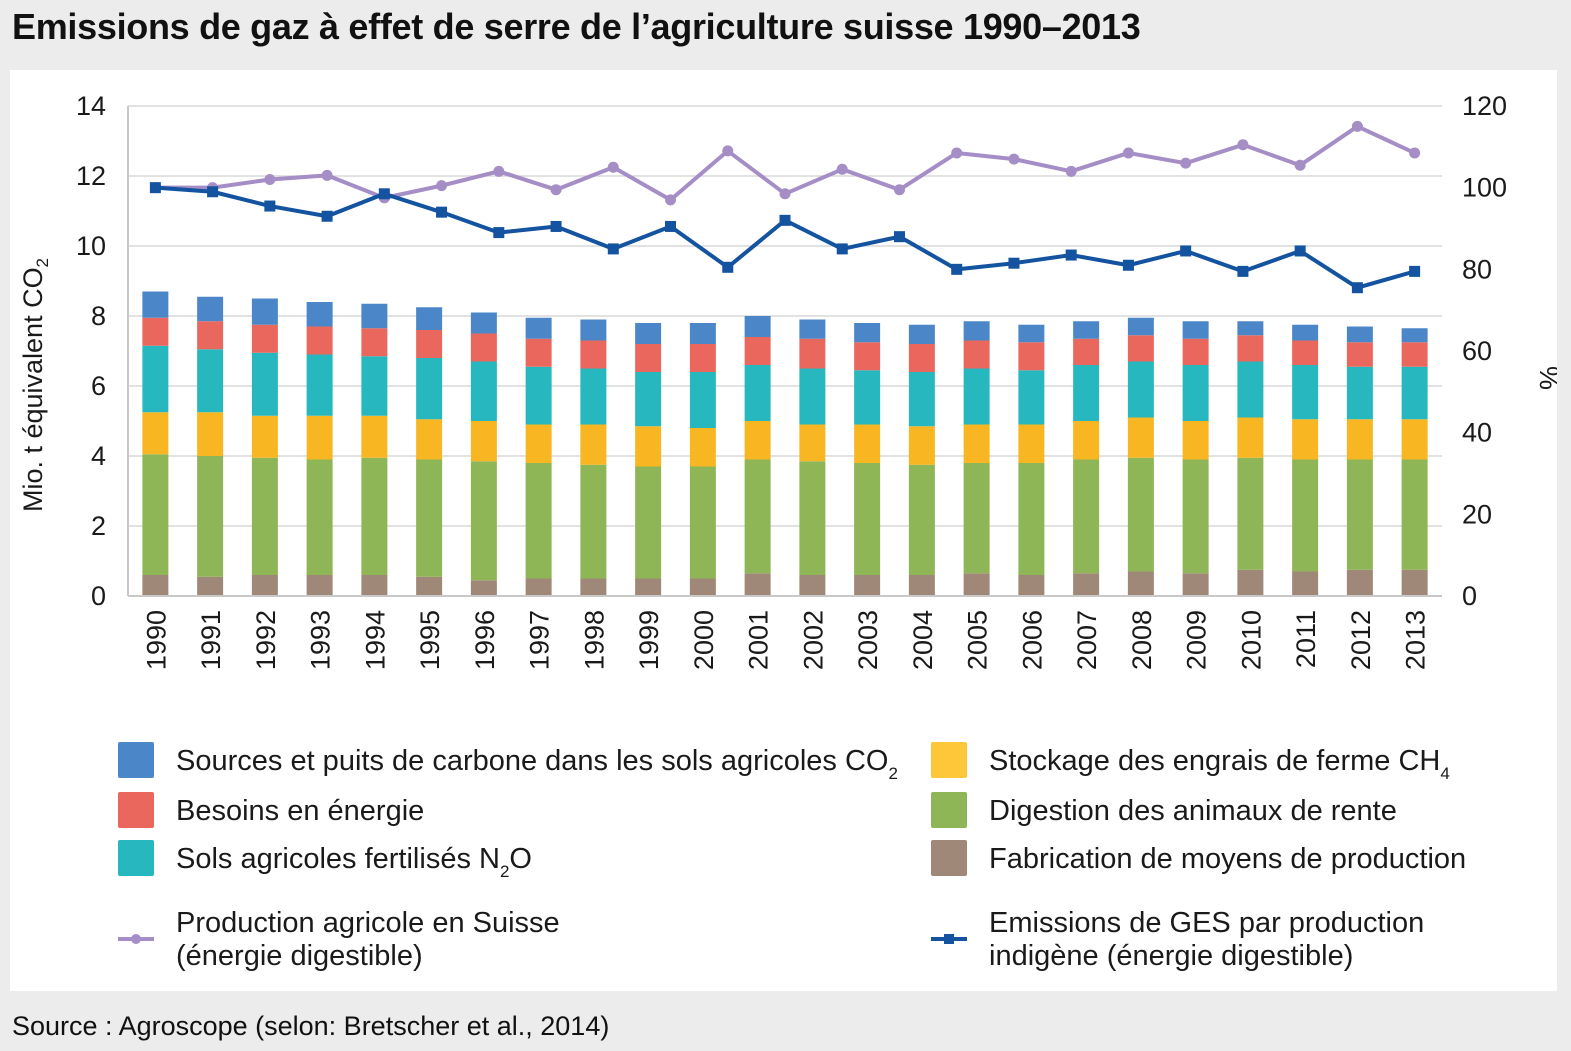  Describe the element at coordinates (300, 811) in the screenshot. I see `legend-label-energie: Besoins en énergie` at that location.